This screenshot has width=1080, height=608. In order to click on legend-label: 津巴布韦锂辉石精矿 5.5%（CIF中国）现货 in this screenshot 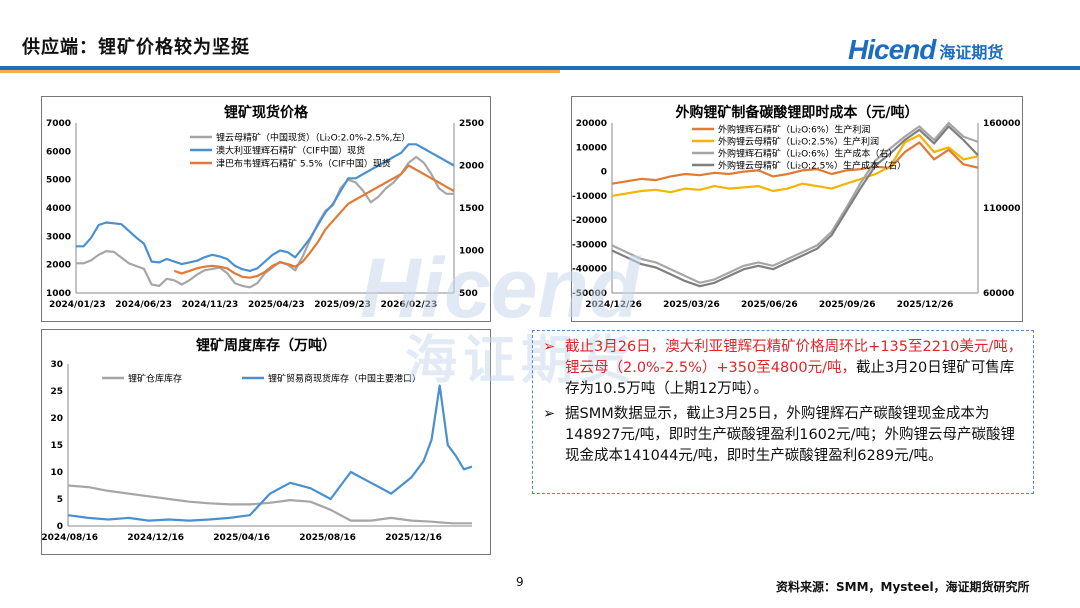, I will do `click(303, 164)`.